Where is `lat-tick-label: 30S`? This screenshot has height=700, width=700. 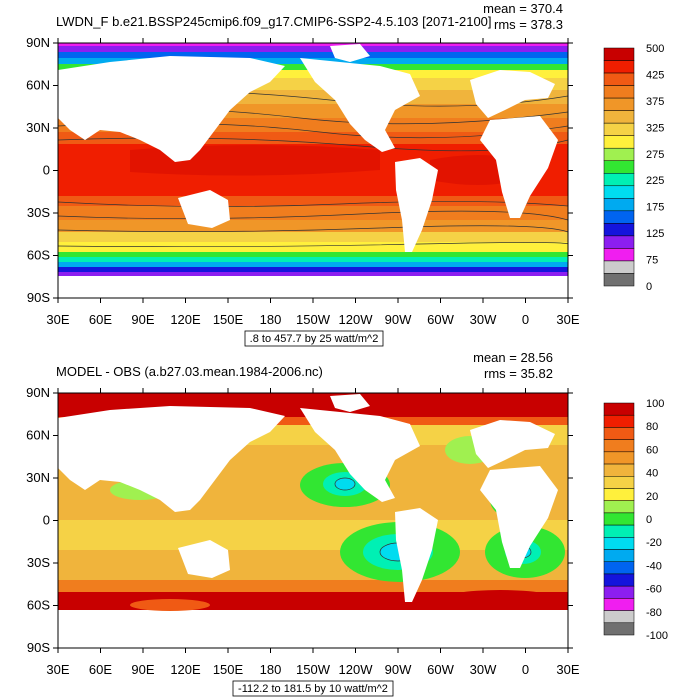 lat-tick-label: 30S is located at coordinates (38, 212).